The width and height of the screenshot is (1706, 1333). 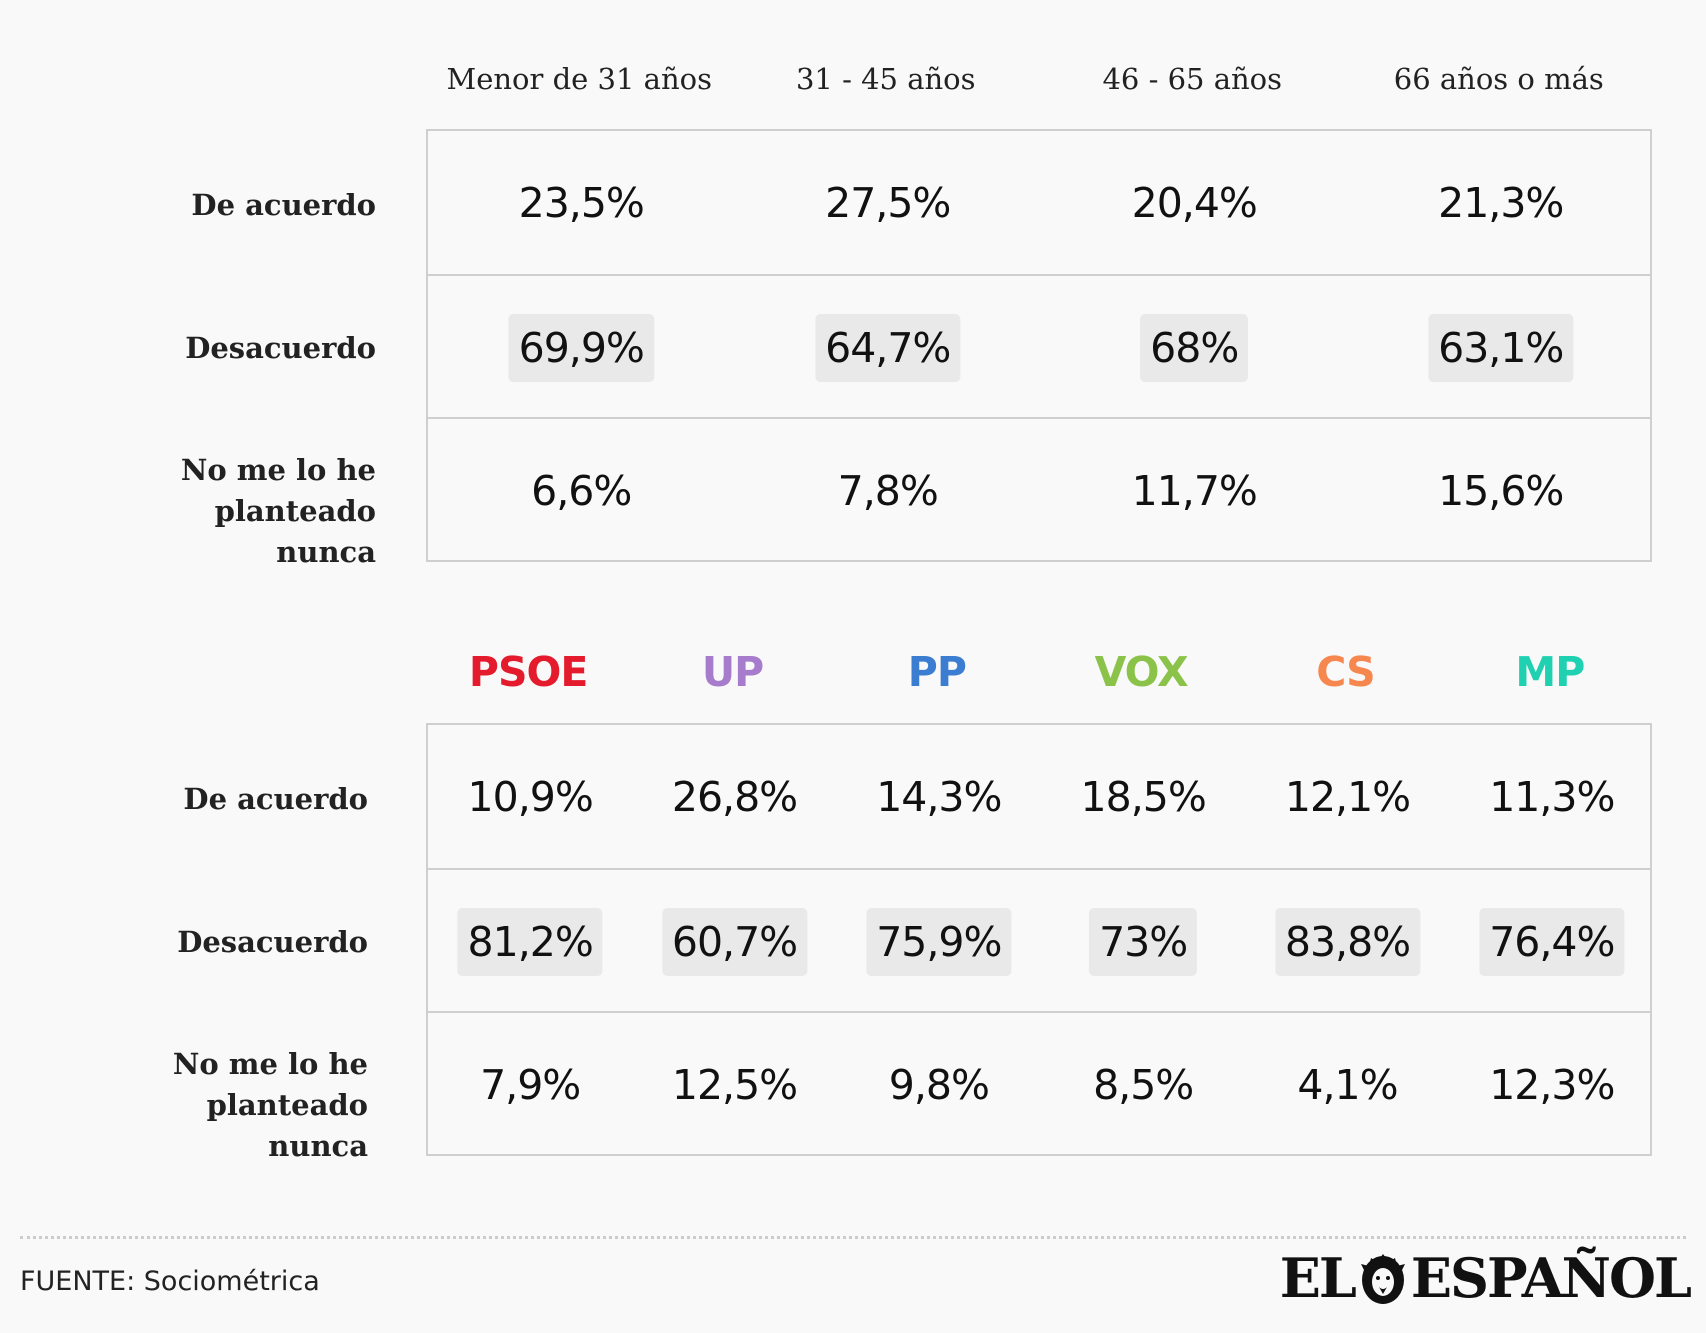 What do you see at coordinates (1345, 672) in the screenshot?
I see `party-column-header: CS` at bounding box center [1345, 672].